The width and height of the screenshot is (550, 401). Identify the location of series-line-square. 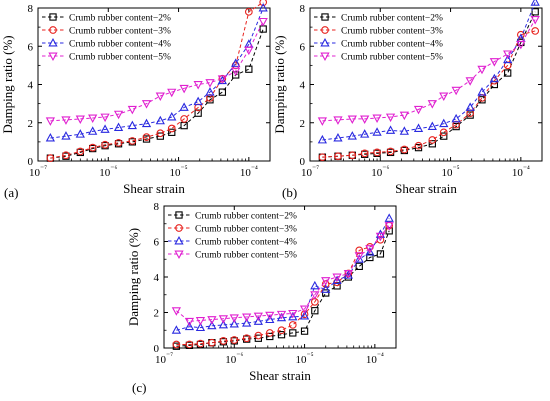
(157, 93).